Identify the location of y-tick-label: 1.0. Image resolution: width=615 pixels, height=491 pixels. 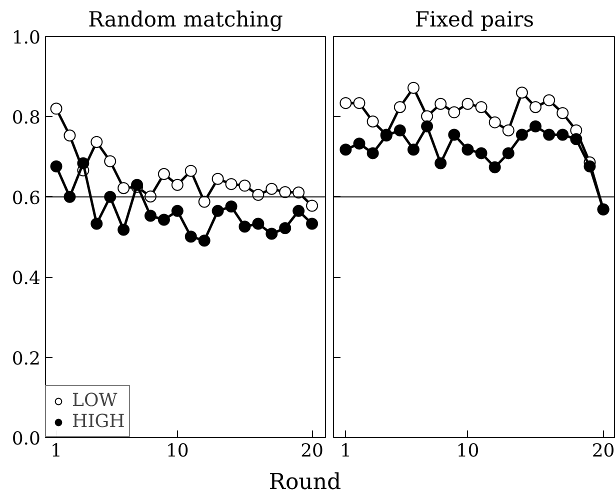
(26, 38).